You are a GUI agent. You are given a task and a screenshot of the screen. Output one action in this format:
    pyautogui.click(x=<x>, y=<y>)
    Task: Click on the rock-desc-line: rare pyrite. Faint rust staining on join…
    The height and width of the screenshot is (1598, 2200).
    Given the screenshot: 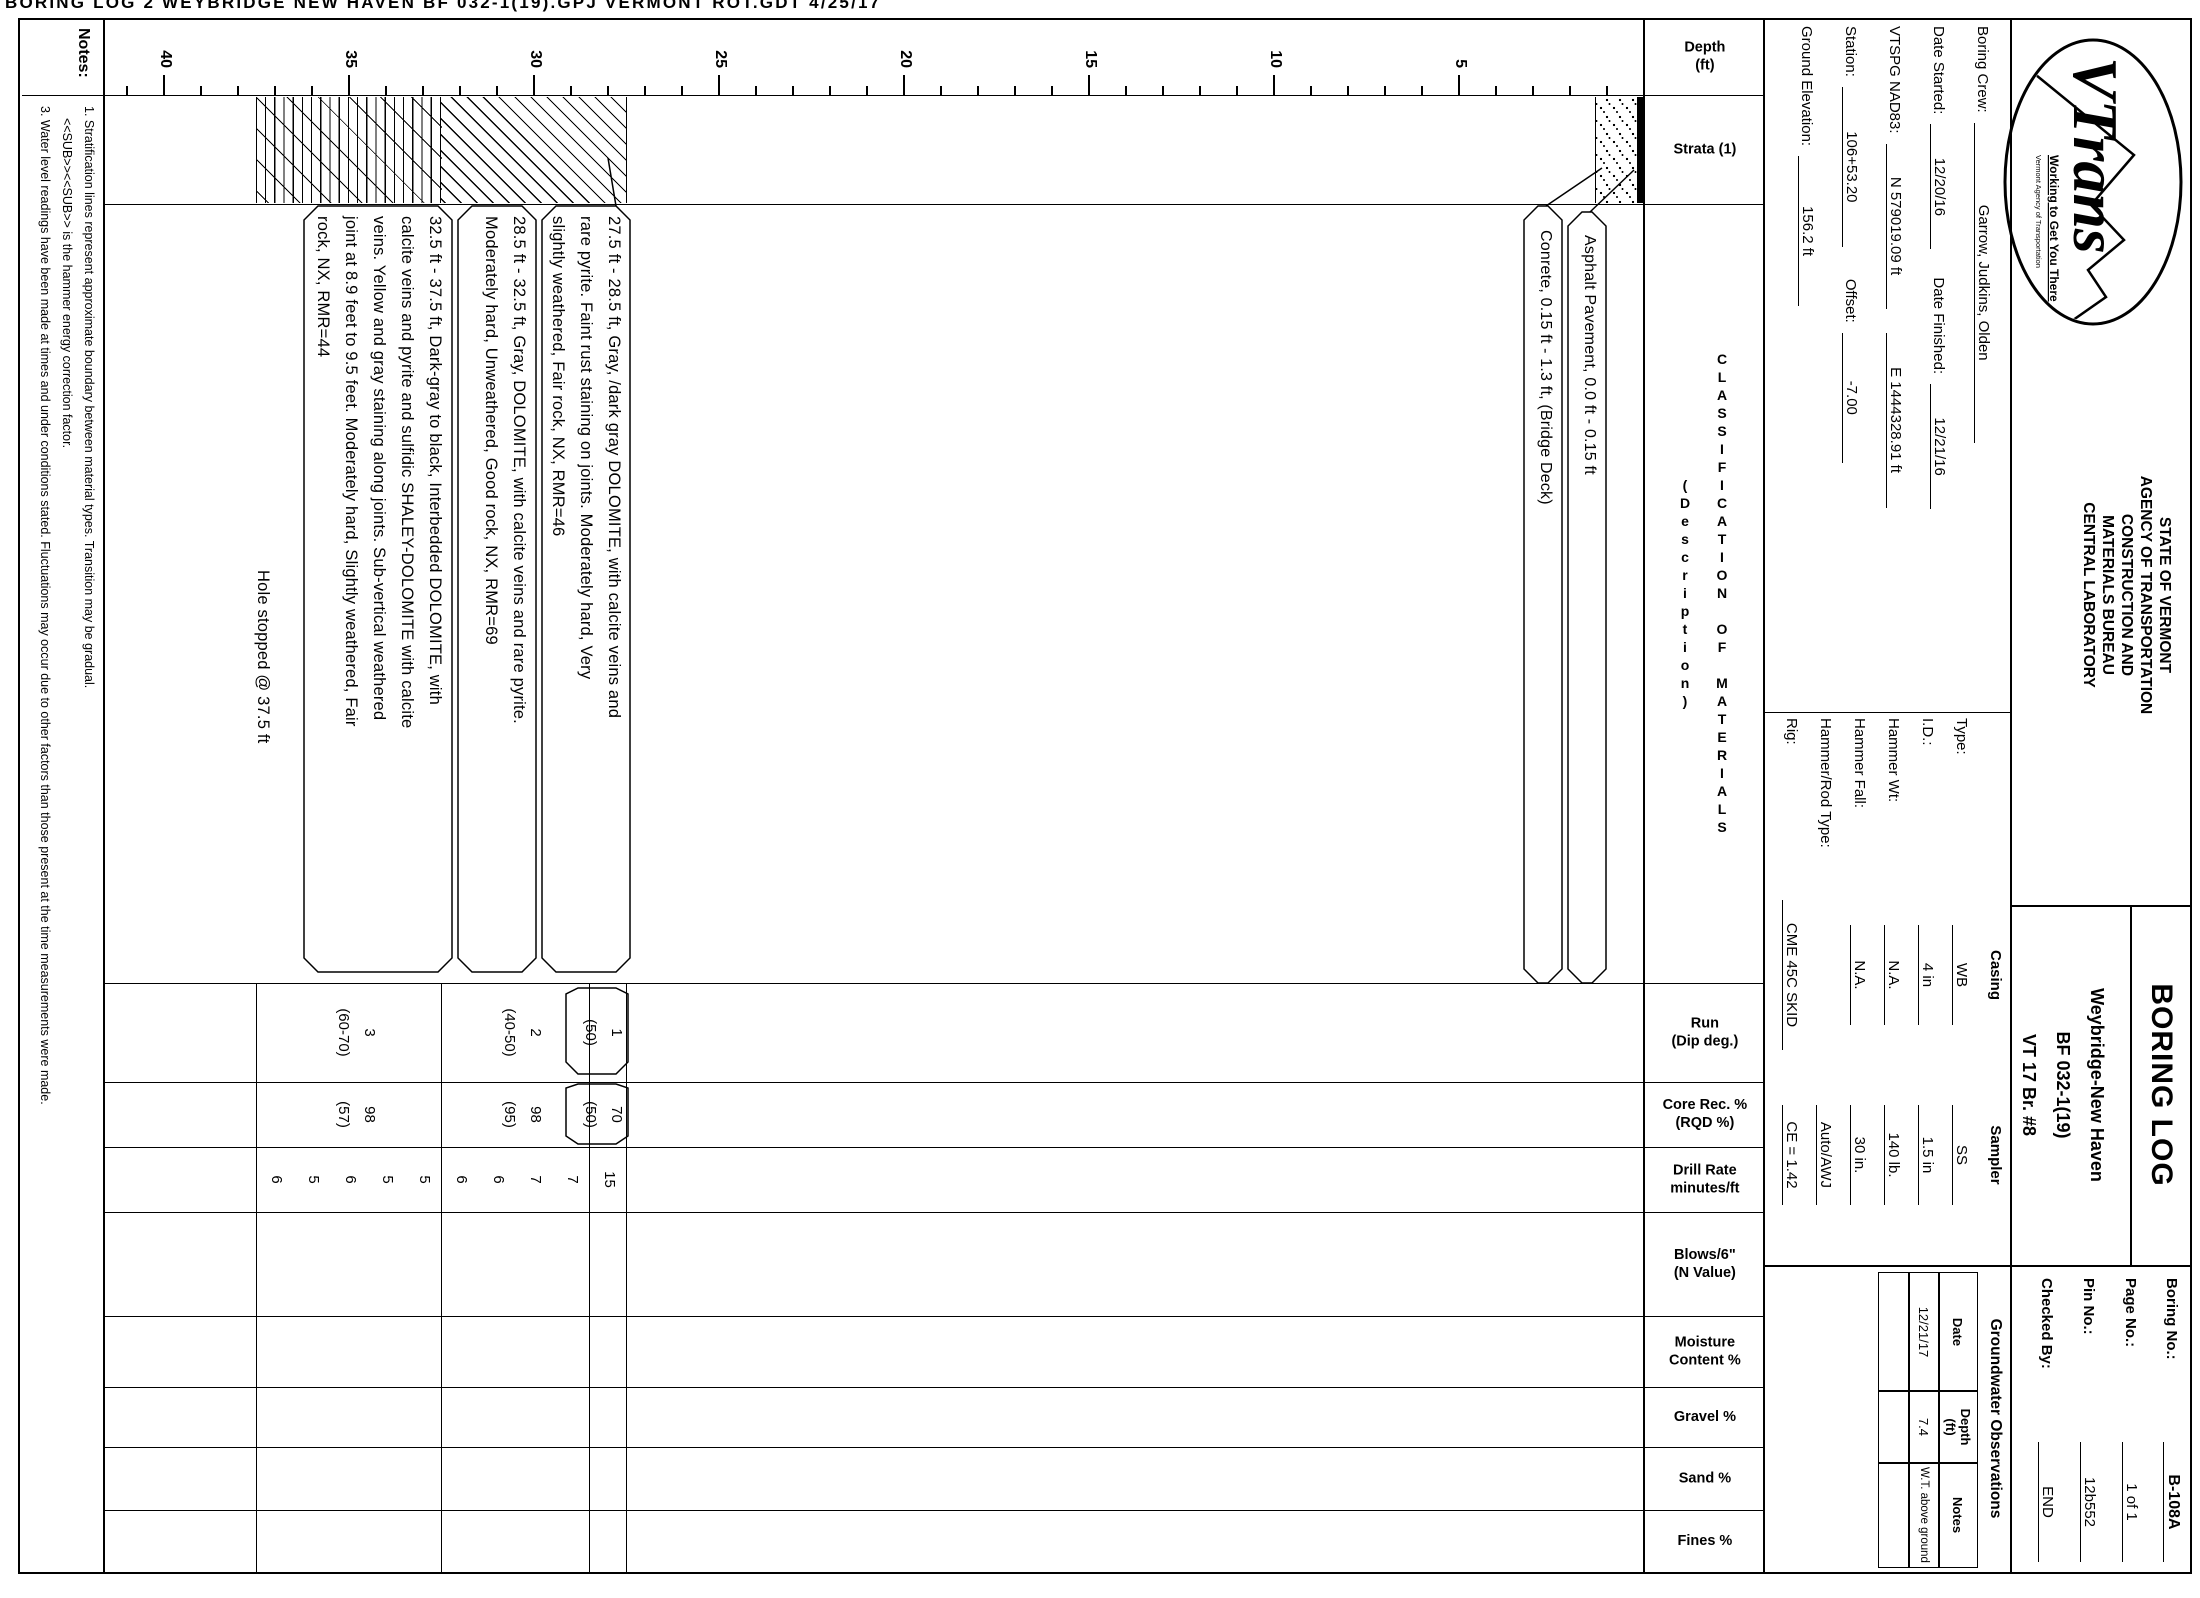 What is the action you would take?
    pyautogui.click(x=586, y=448)
    